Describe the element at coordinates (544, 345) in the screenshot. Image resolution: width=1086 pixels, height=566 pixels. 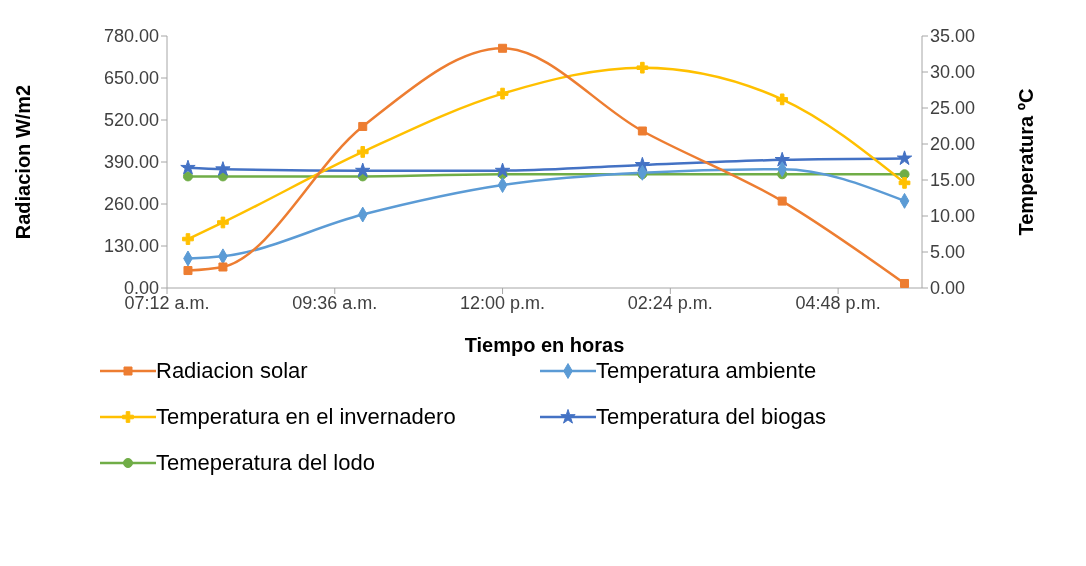
I see `x-axis-title: Tiempo en horas` at that location.